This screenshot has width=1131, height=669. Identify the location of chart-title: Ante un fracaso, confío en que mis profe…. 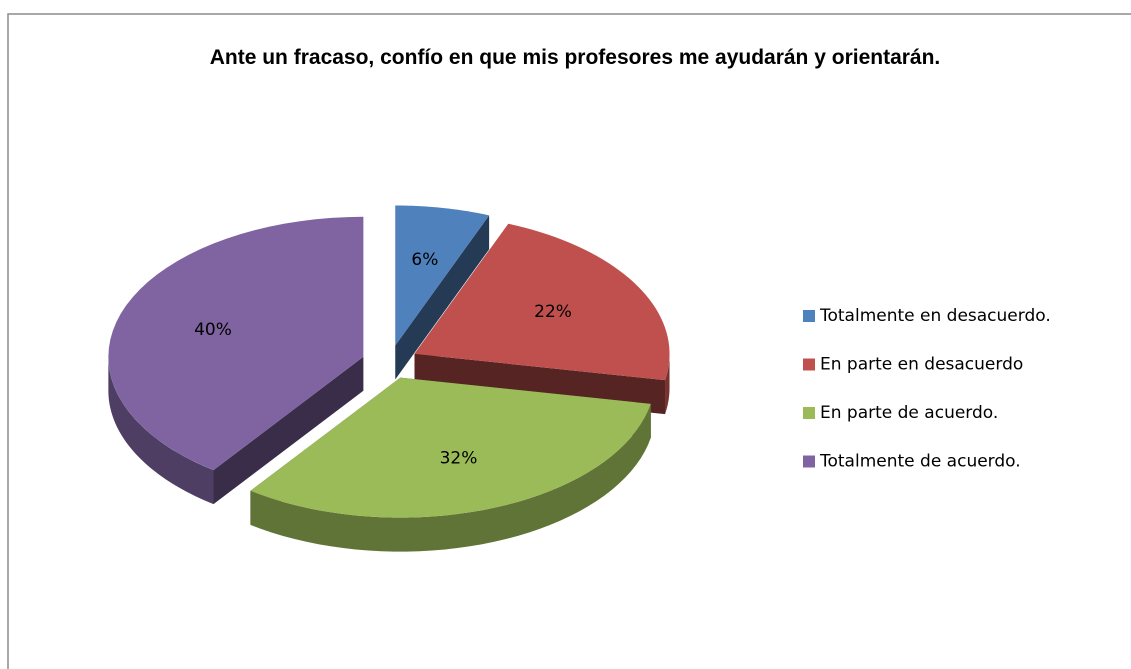
(575, 57).